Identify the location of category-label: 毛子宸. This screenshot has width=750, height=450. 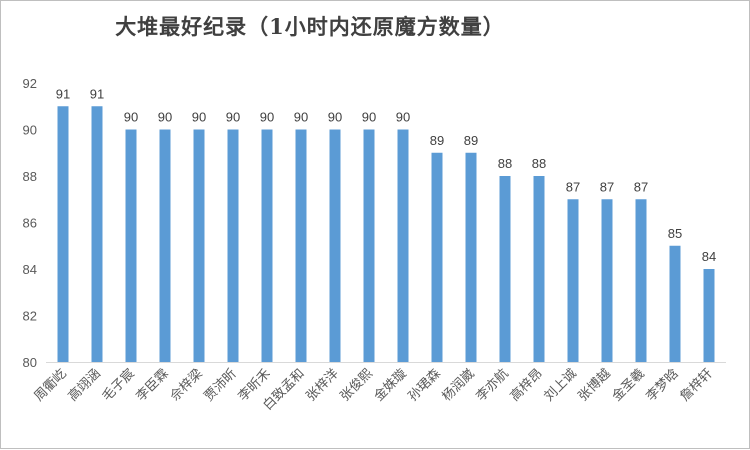
(118, 385).